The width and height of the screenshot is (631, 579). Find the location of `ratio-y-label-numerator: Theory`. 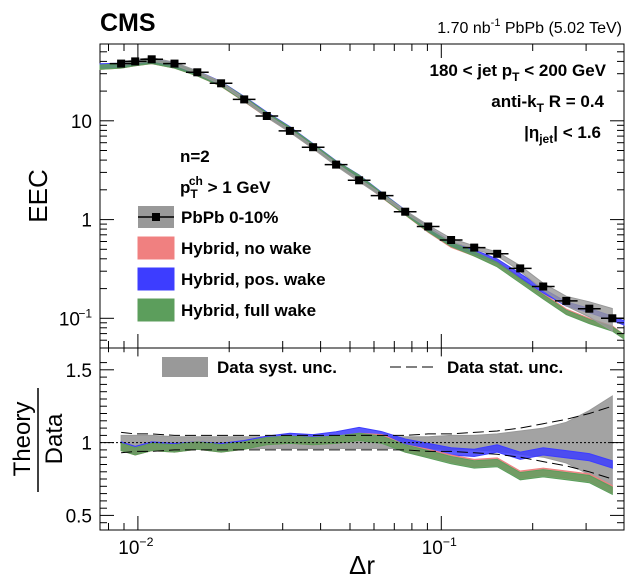

ratio-y-label-numerator: Theory is located at coordinates (22, 439).